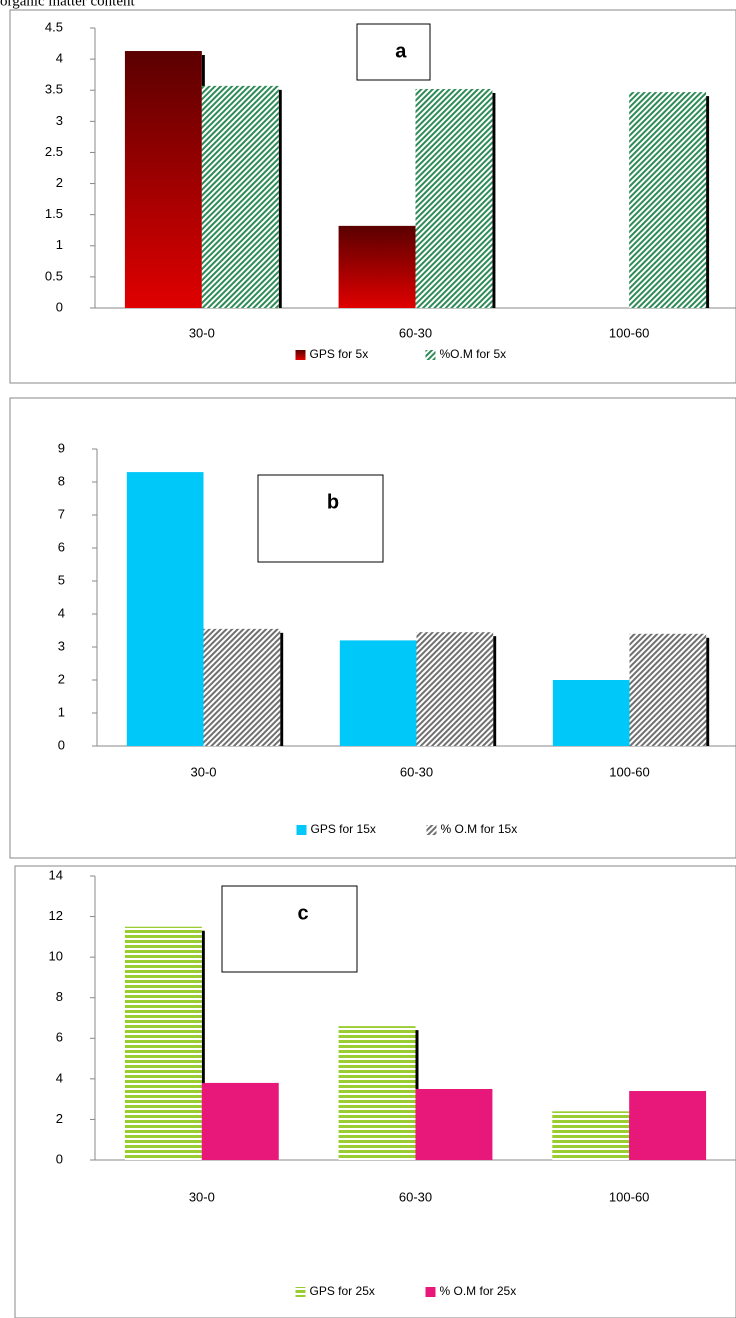 This screenshot has width=736, height=1318. What do you see at coordinates (56, 956) in the screenshot?
I see `y-tick-label: 10` at bounding box center [56, 956].